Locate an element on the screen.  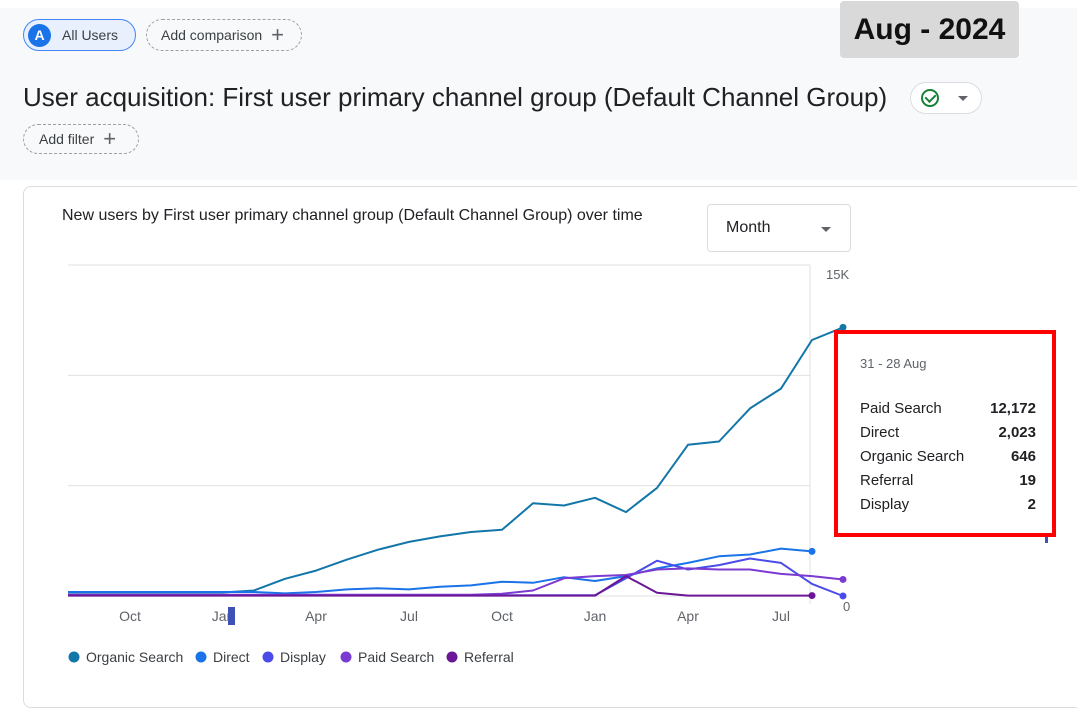
tooltip-value: 19 is located at coordinates (1027, 480).